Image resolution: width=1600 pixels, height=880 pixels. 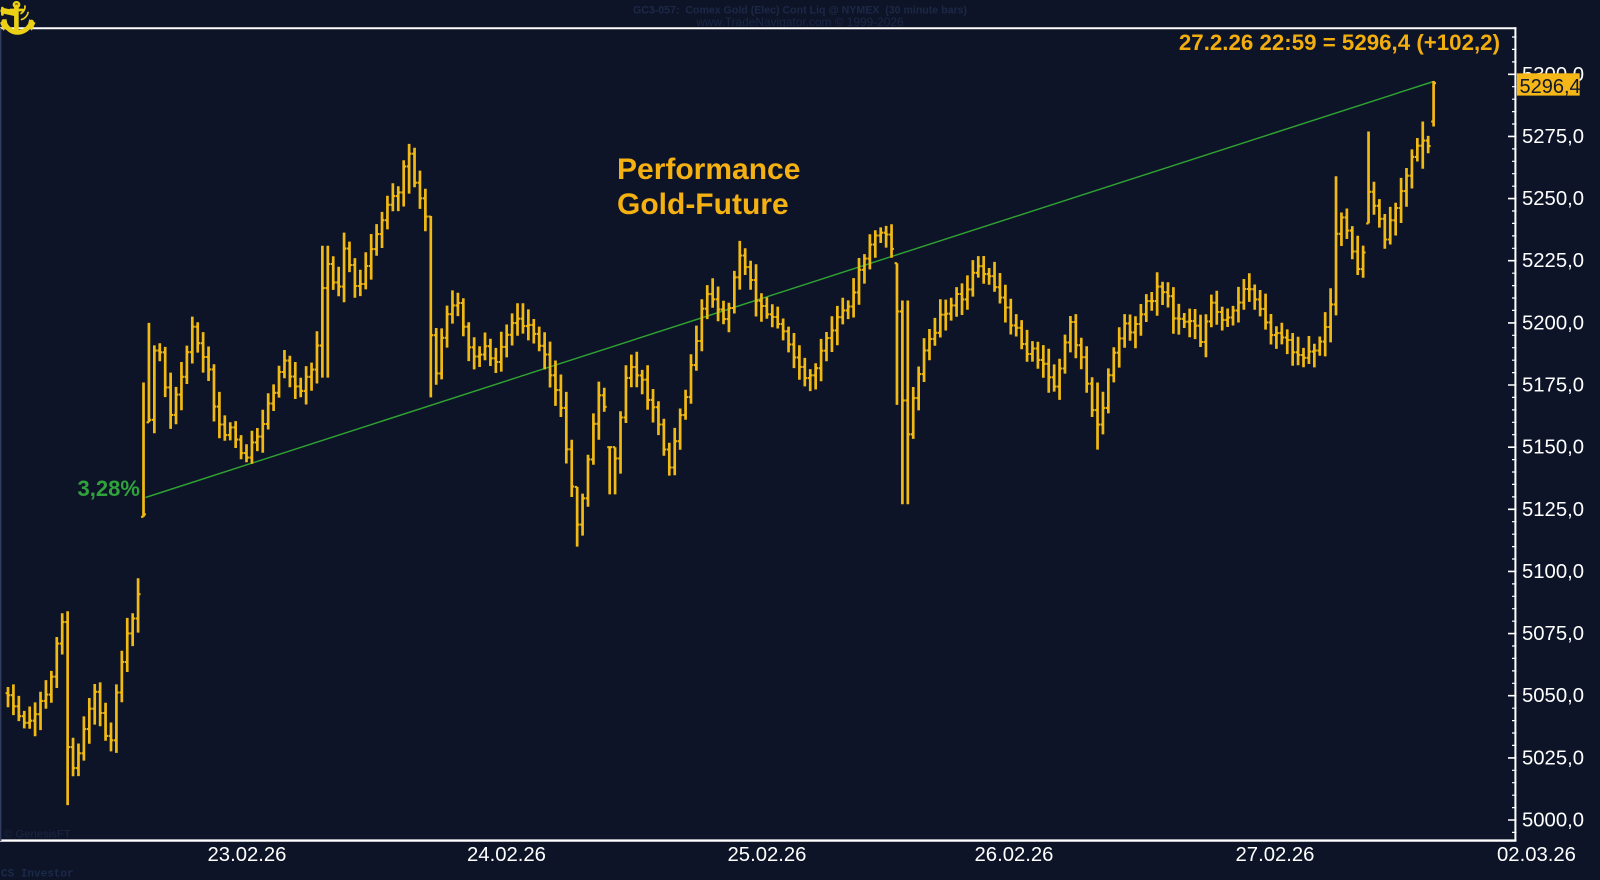 I want to click on svg-text: Performance, so click(x=708, y=169).